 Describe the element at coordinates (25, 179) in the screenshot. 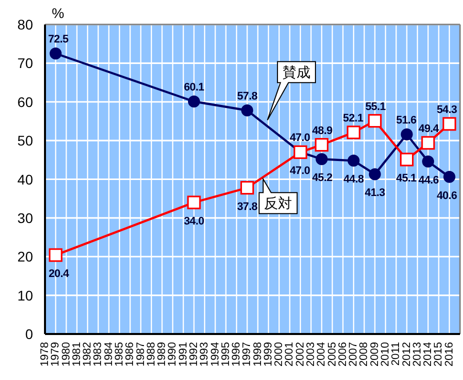

I see `y-tick-label: 40` at that location.